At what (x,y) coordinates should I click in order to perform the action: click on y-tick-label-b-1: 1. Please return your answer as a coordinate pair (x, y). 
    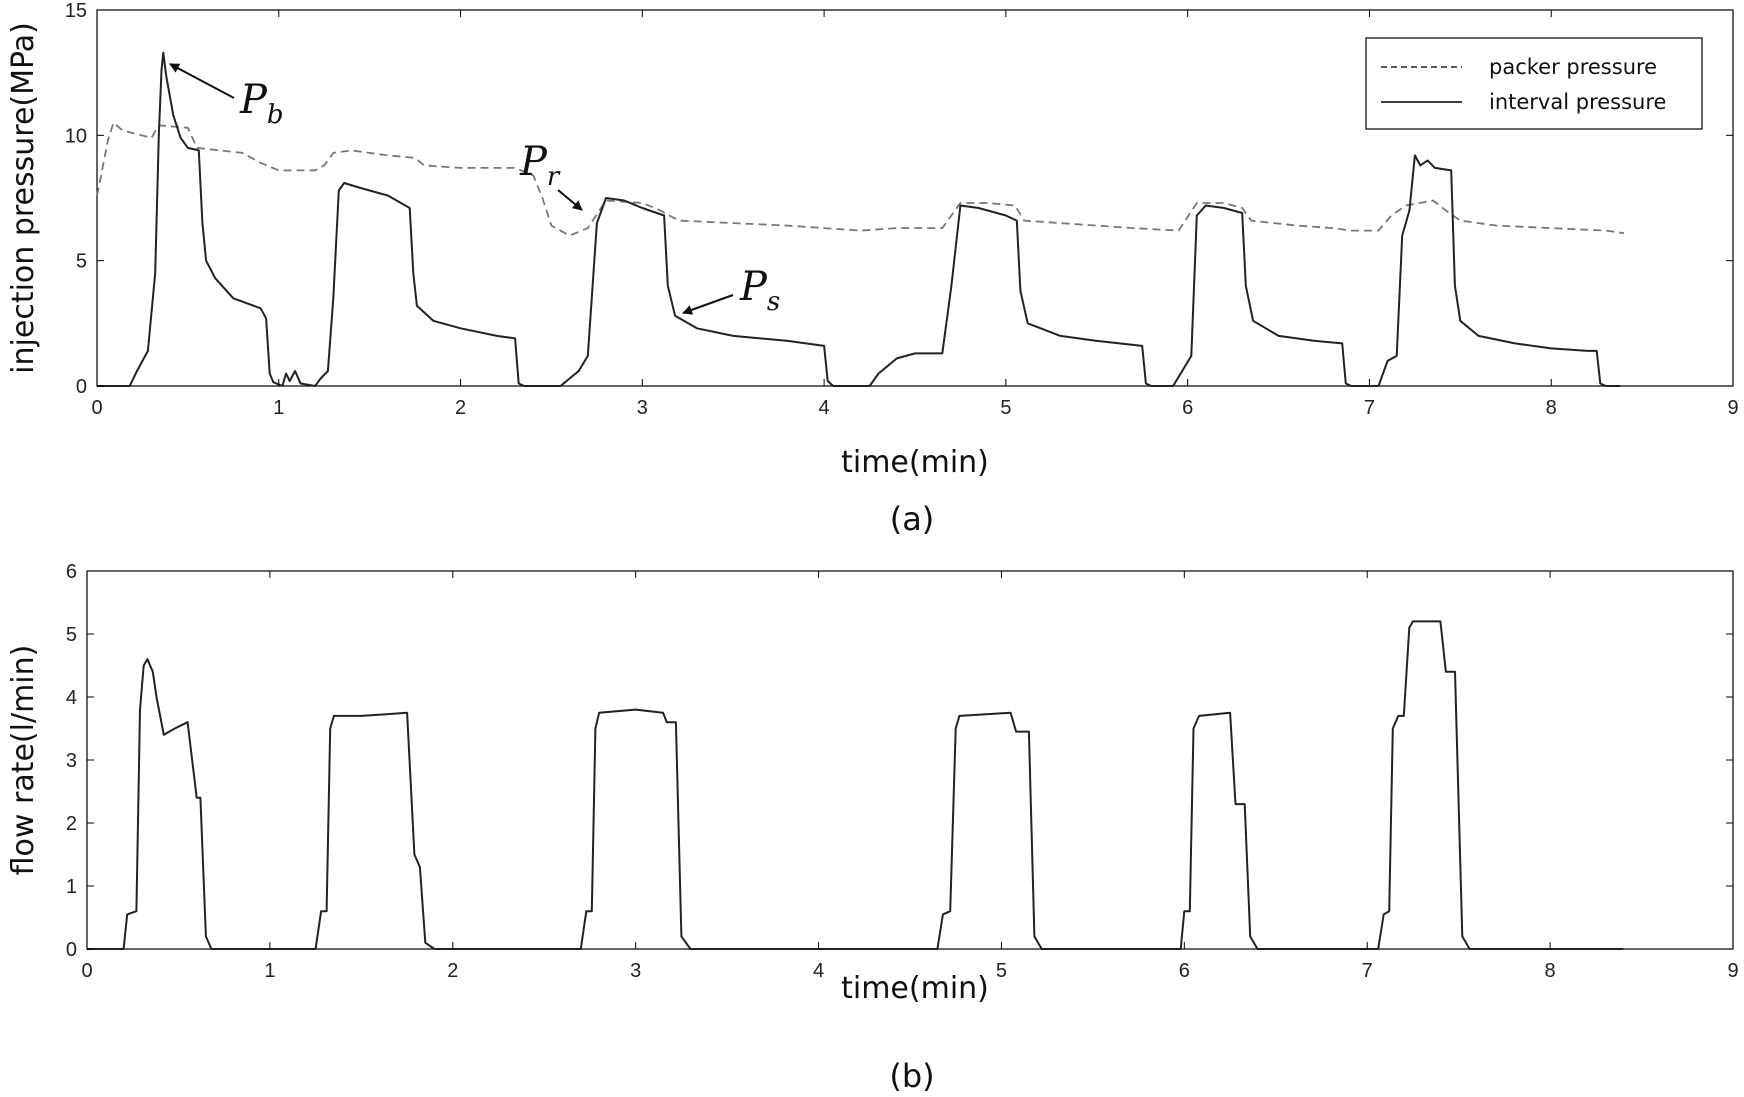
    Looking at the image, I should click on (71, 887).